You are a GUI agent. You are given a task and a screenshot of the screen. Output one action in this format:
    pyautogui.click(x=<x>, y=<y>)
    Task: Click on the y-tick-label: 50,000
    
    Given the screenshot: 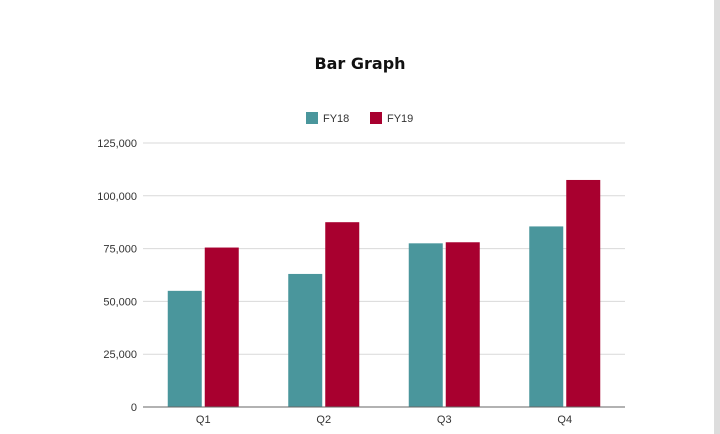 What is the action you would take?
    pyautogui.click(x=120, y=302)
    